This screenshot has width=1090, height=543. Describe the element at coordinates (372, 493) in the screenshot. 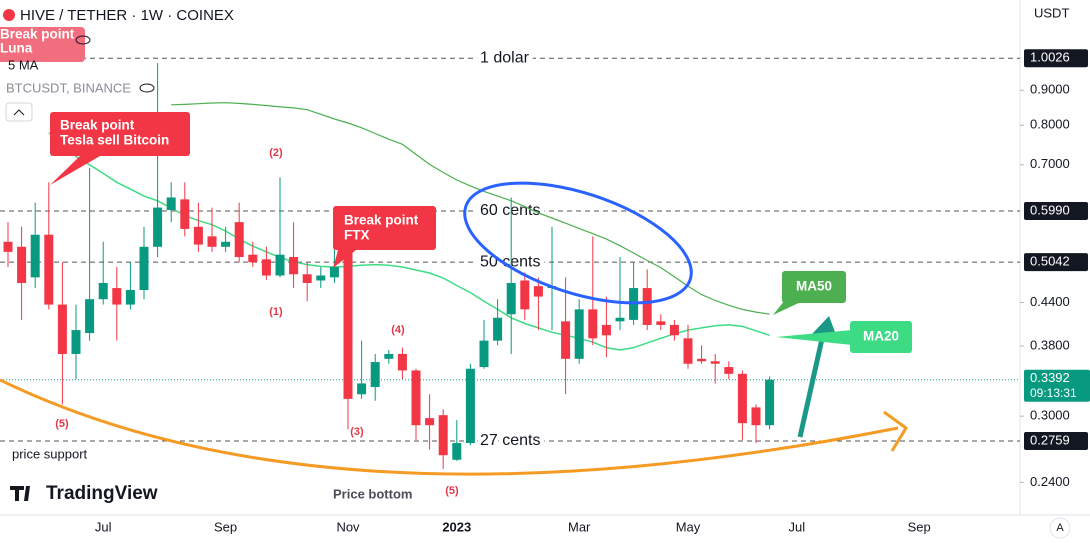

I see `note: Price bottom` at that location.